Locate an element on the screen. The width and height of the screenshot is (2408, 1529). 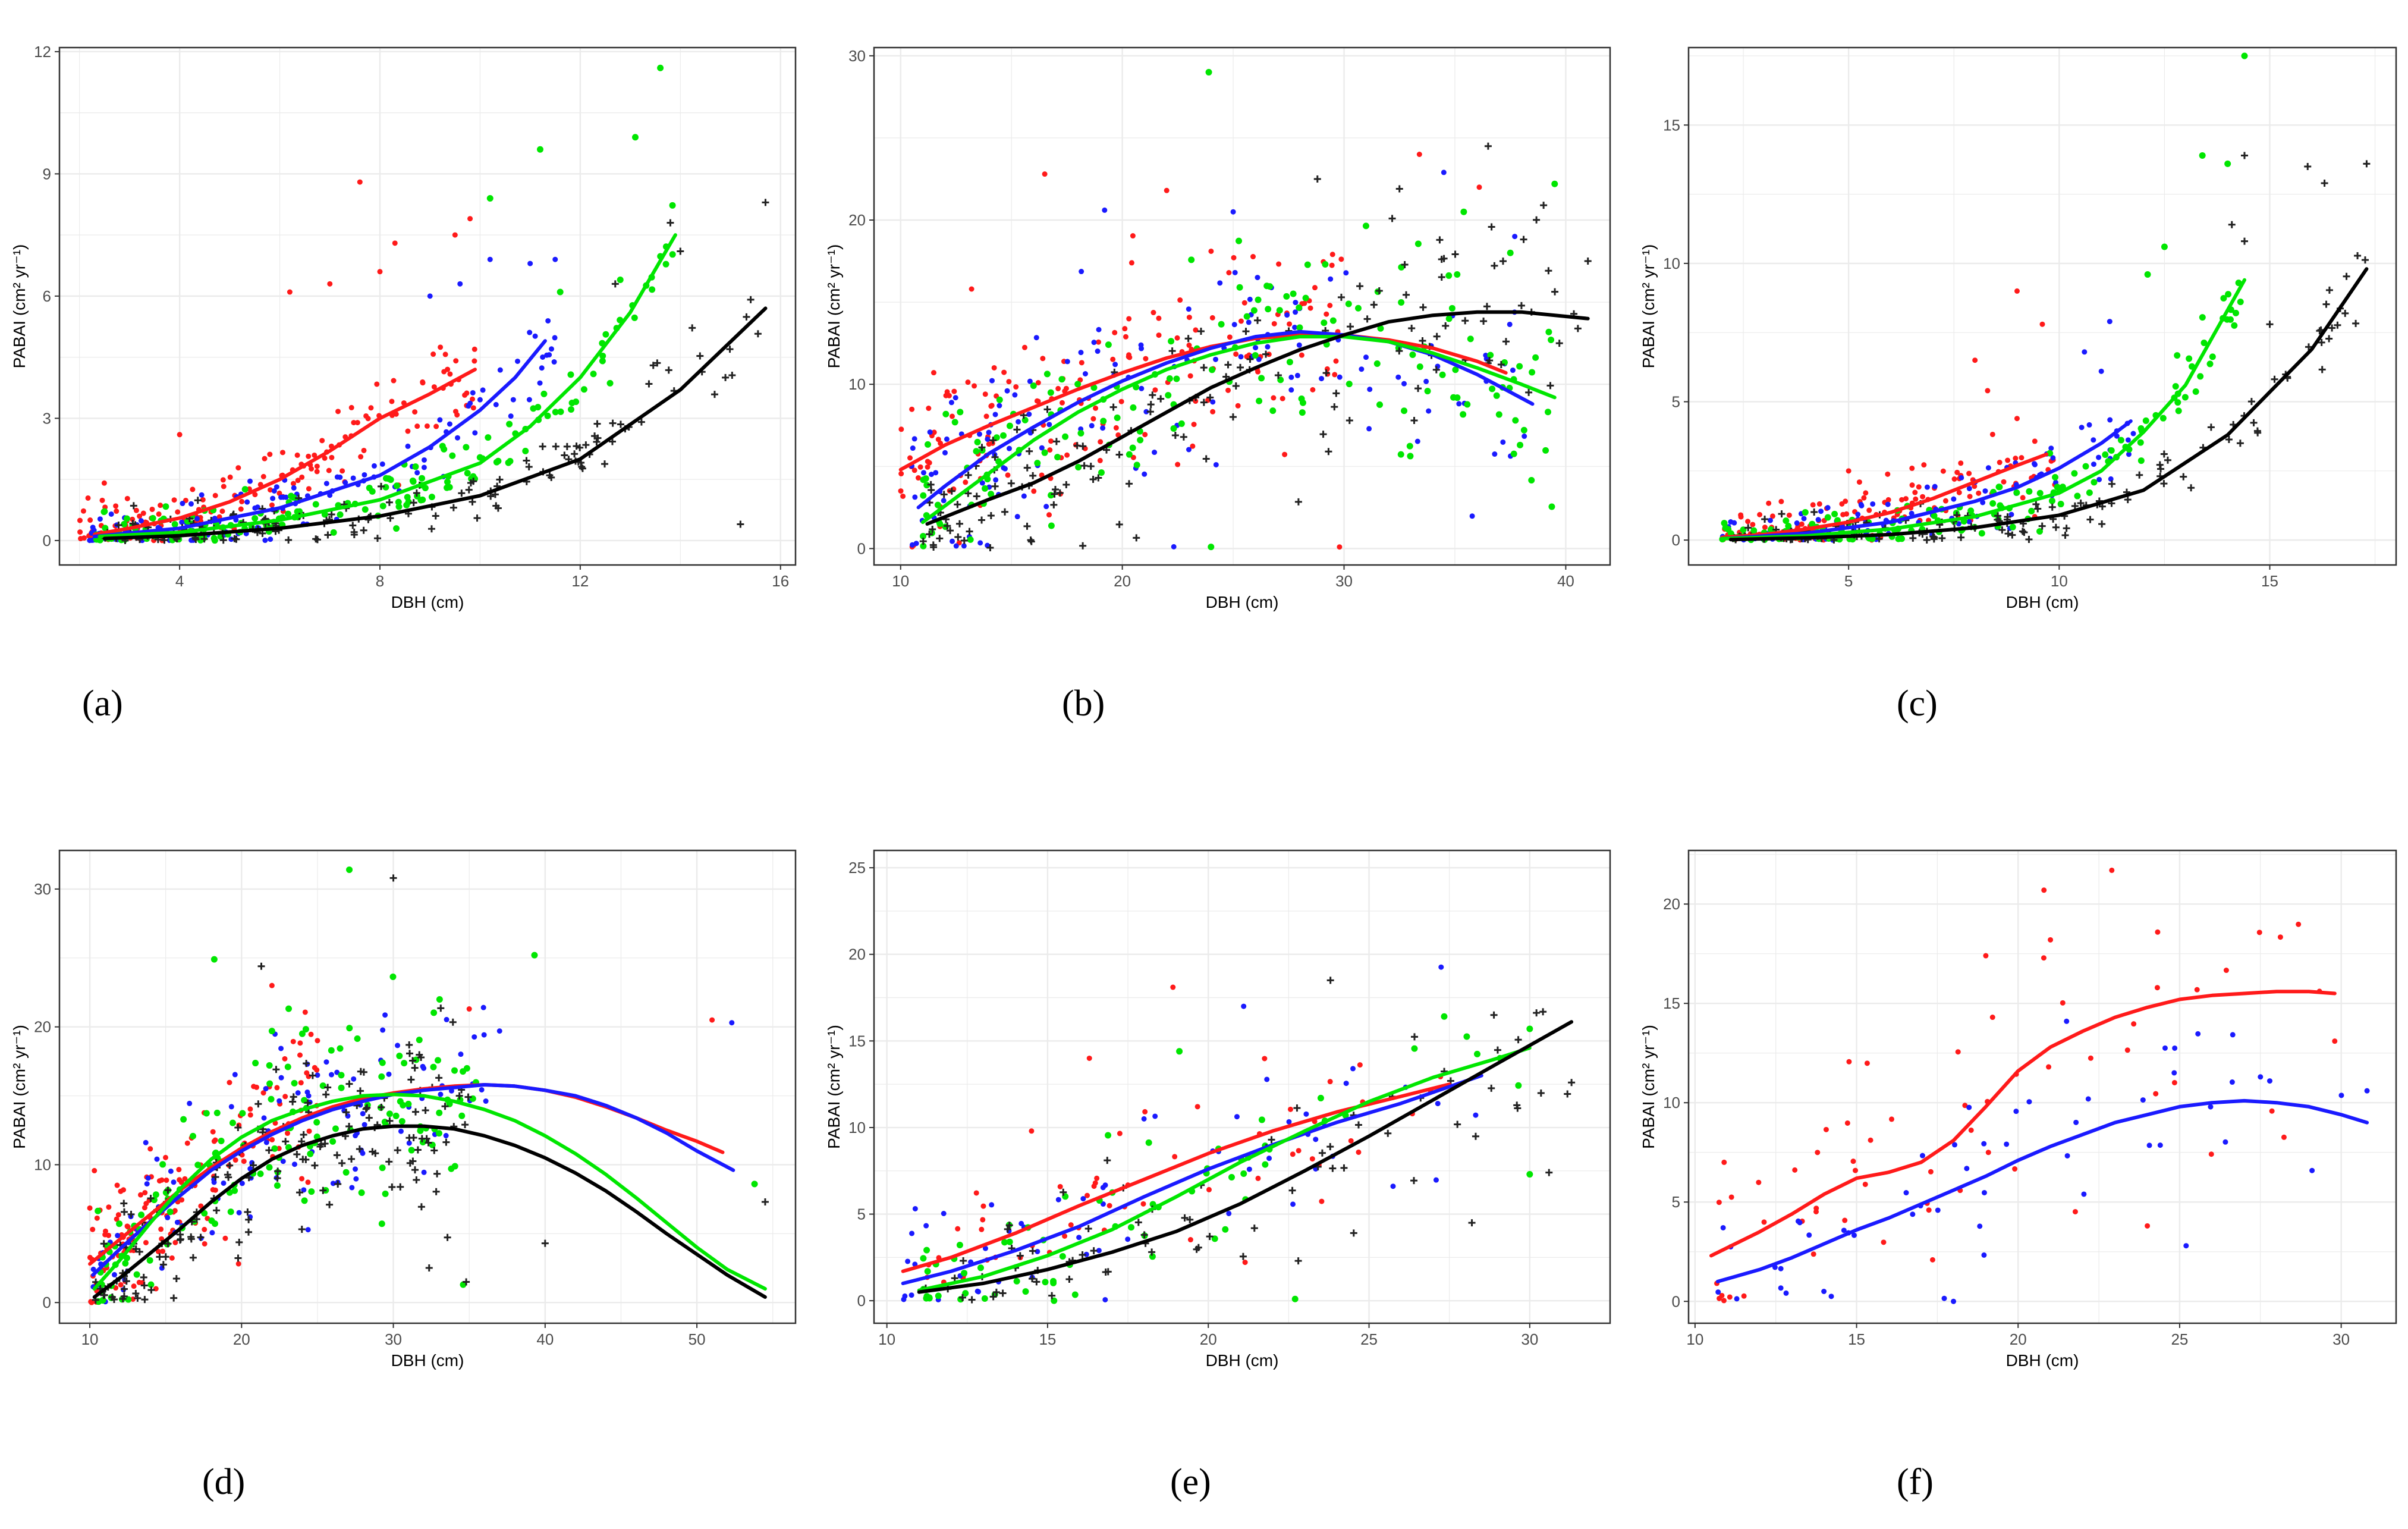
y-tick-label: 25 is located at coordinates (857, 868).